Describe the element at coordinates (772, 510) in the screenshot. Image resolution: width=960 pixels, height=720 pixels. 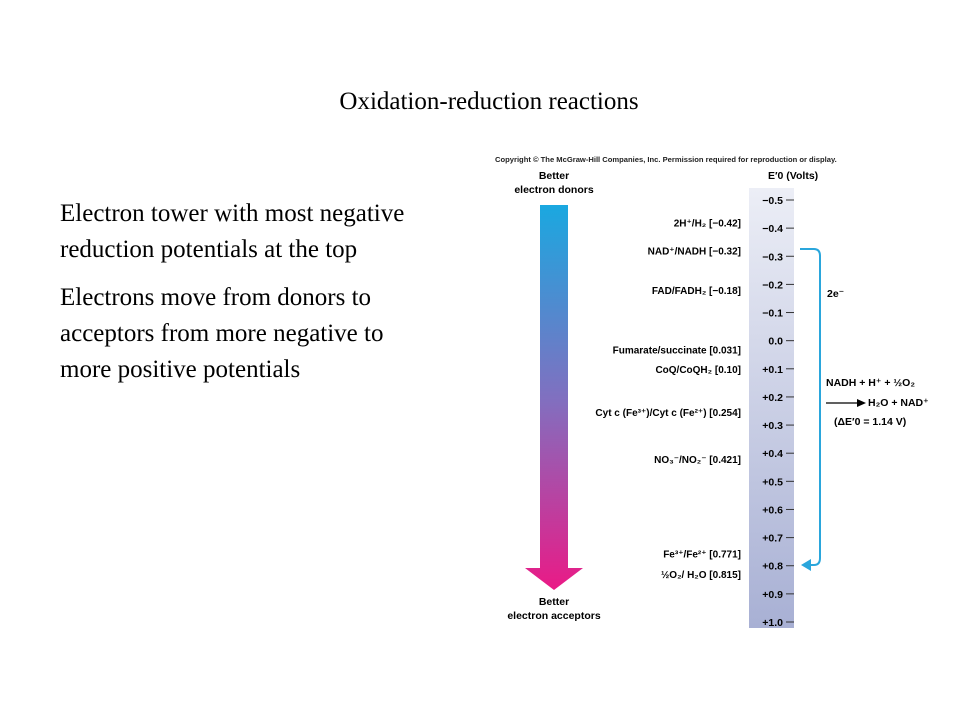
I see `scale-tick-label: +0.6` at that location.